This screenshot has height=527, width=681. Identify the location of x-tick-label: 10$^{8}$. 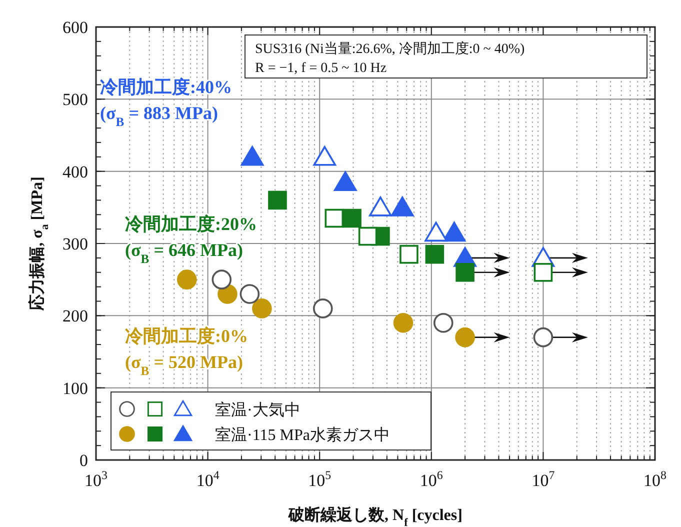
(655, 479).